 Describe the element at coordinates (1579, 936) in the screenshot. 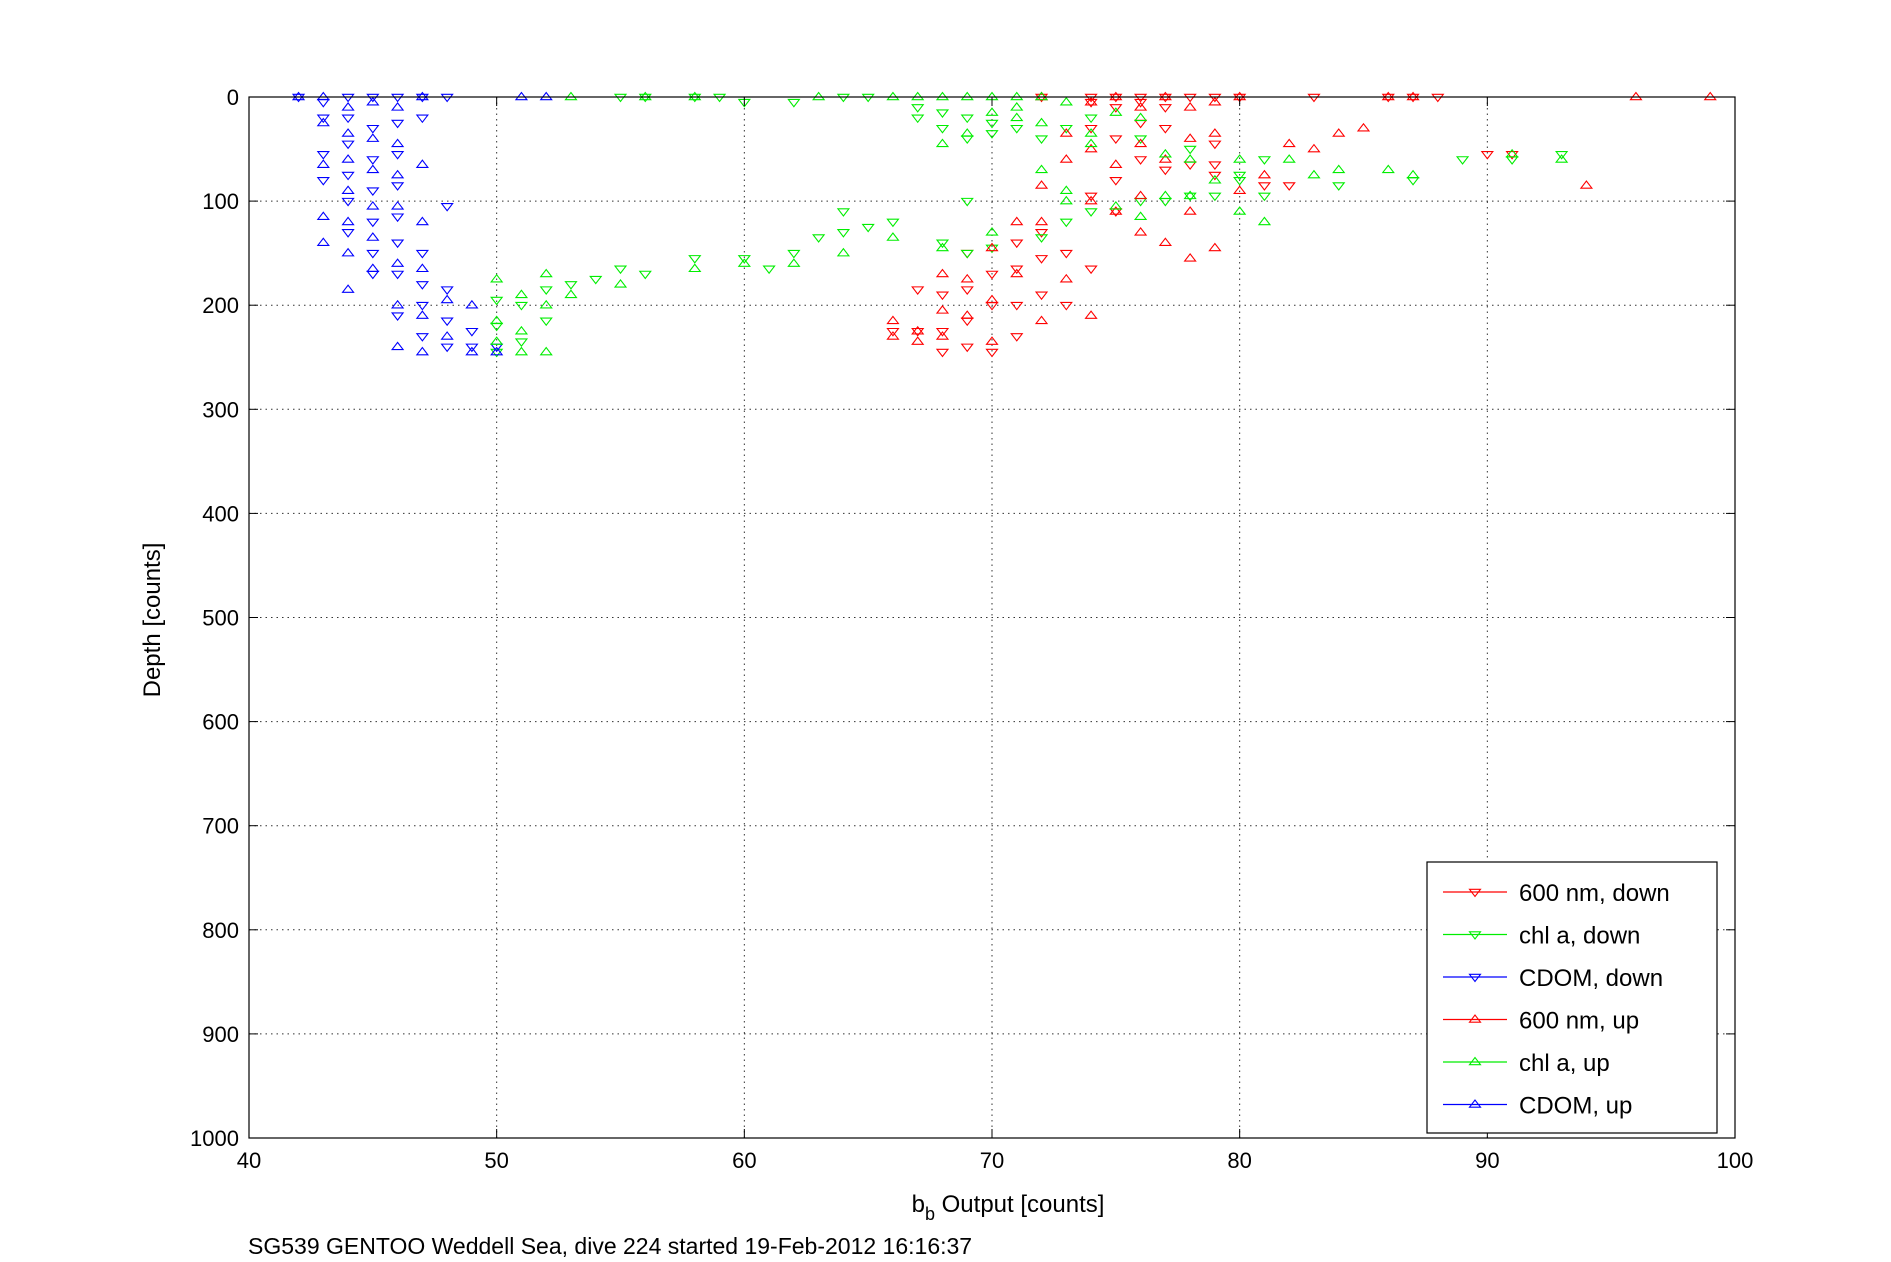

I see `legend-label: chl a, down` at that location.